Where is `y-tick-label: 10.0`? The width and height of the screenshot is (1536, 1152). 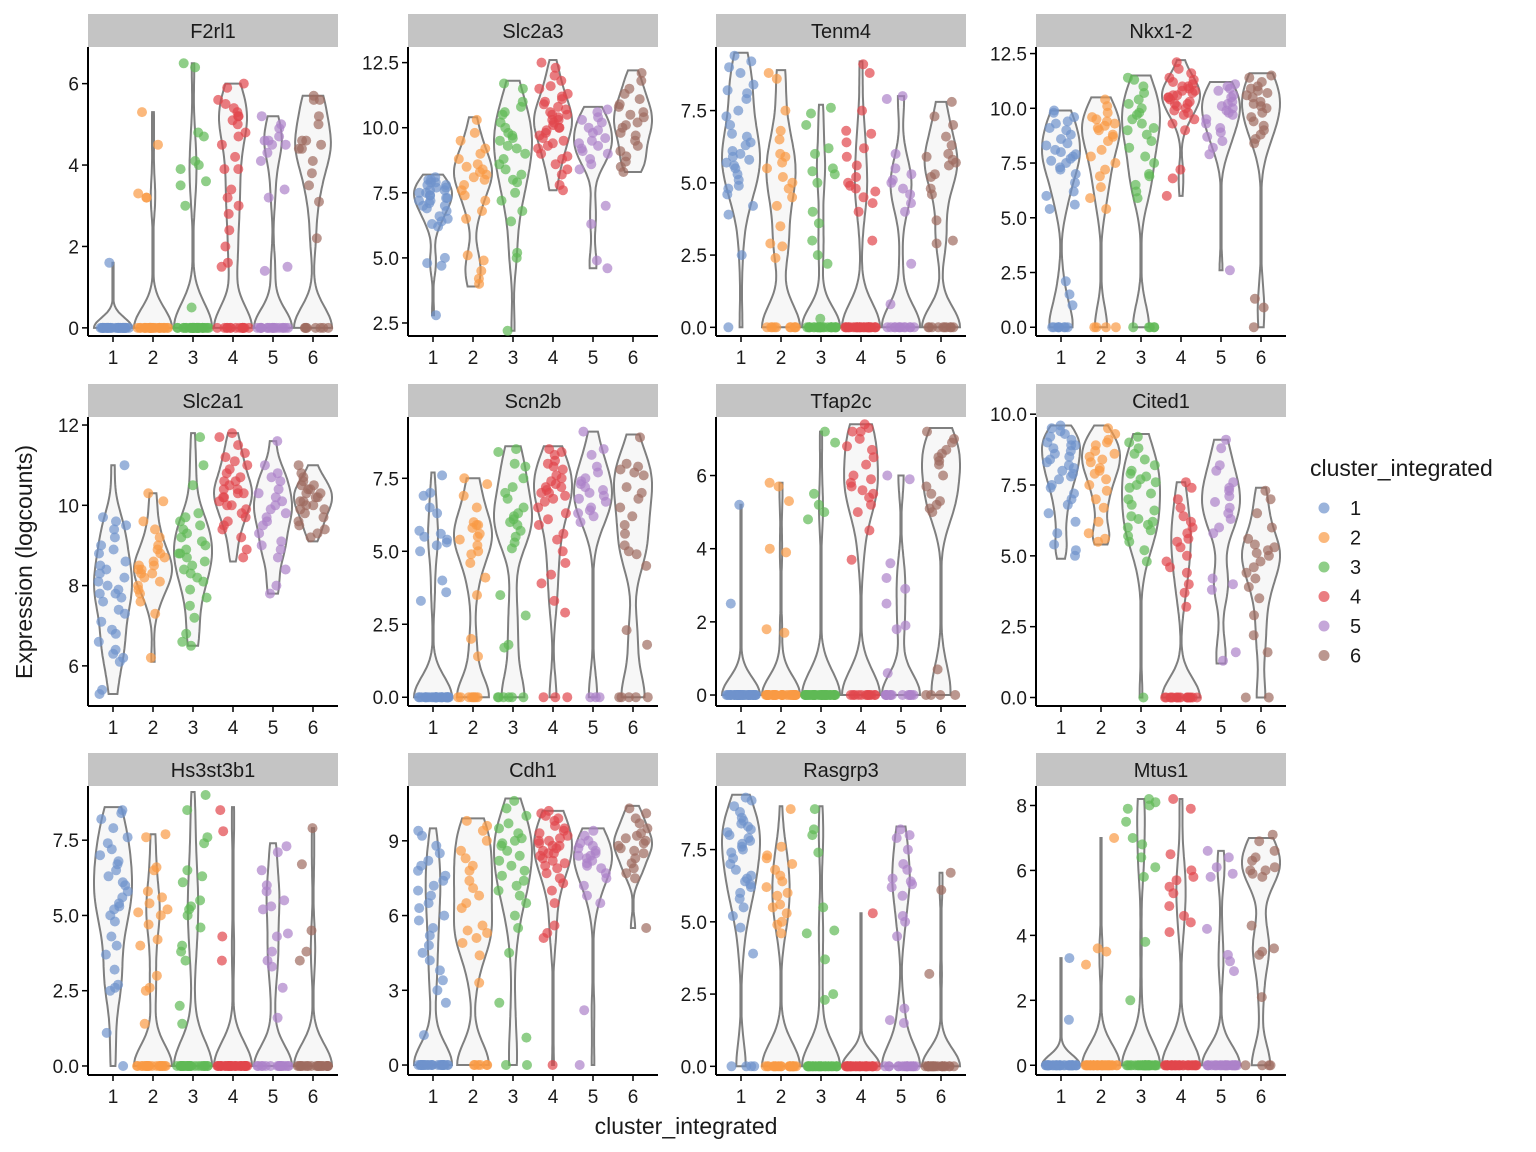
y-tick-label: 10.0 is located at coordinates (1008, 109).